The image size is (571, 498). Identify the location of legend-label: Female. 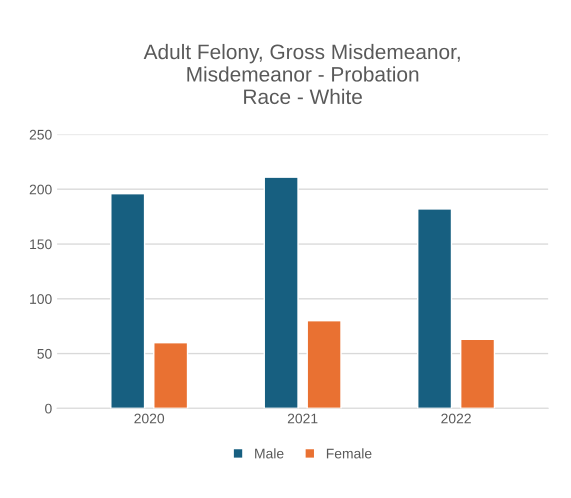
(349, 453).